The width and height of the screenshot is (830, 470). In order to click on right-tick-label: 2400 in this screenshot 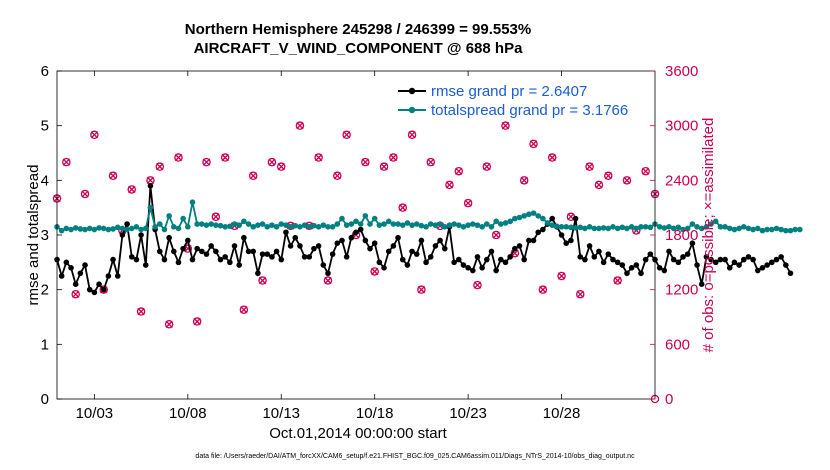, I will do `click(681, 180)`.